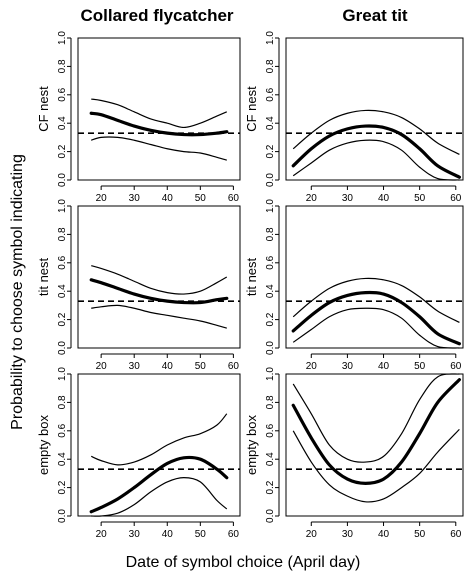 Image resolution: width=474 pixels, height=584 pixels. I want to click on panel-tit-nest-collared-flycatcher-y-tick-label: 0.8, so click(62, 234).